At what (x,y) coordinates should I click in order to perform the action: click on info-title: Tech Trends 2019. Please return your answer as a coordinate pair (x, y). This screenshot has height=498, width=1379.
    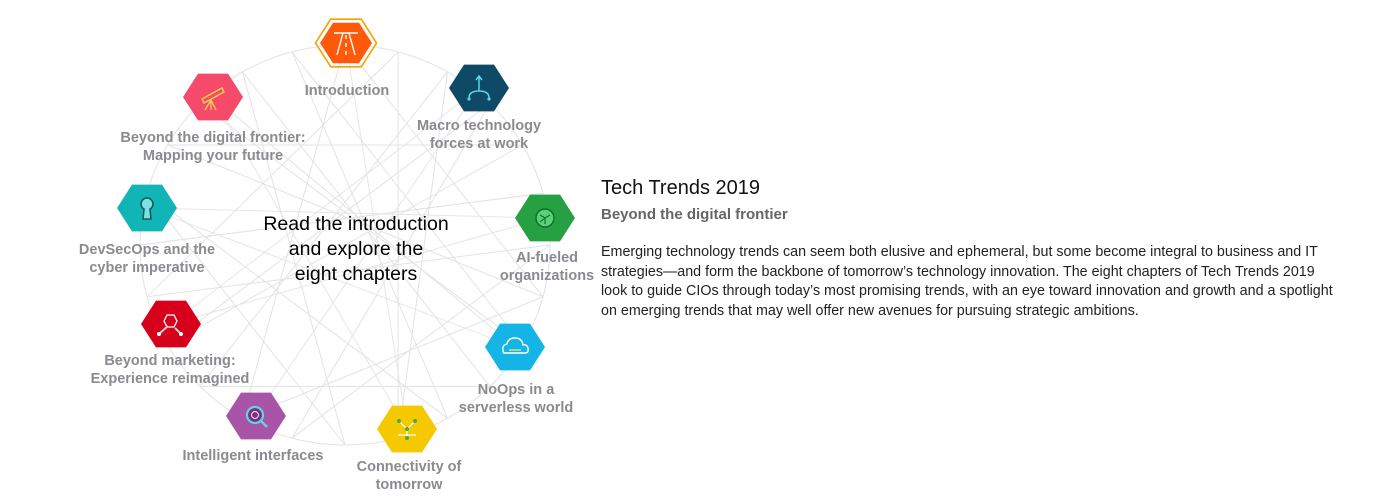
    Looking at the image, I should click on (680, 188).